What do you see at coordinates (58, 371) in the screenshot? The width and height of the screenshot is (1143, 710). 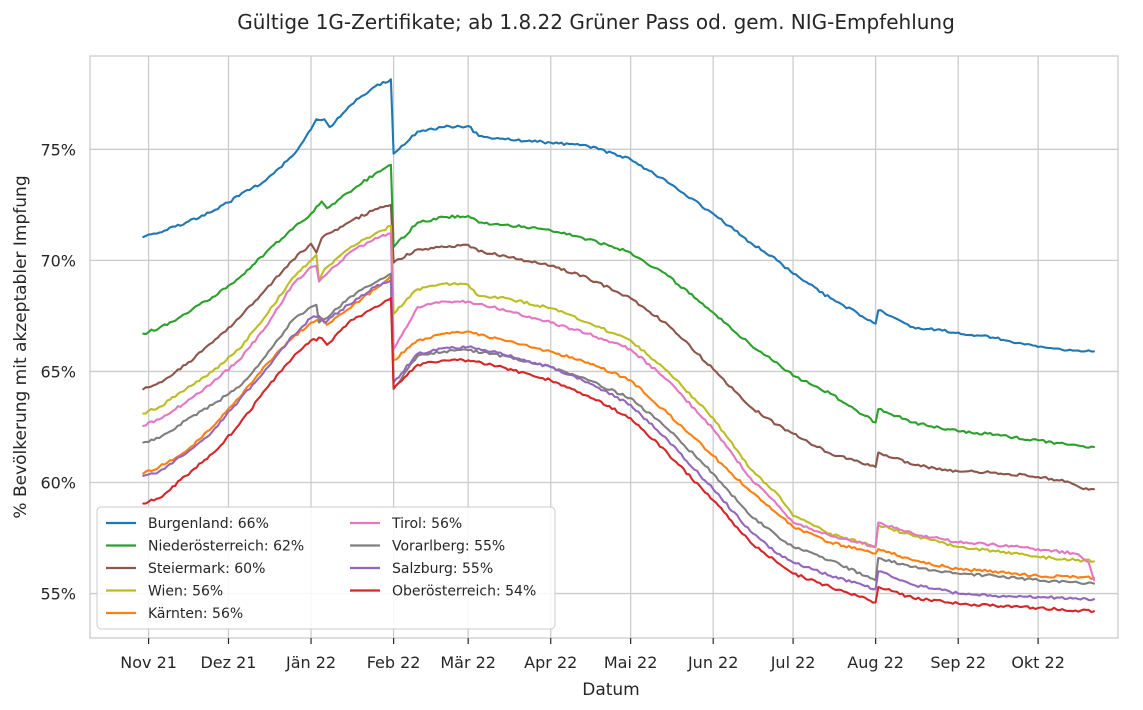 I see `y-tick-label: 65%` at bounding box center [58, 371].